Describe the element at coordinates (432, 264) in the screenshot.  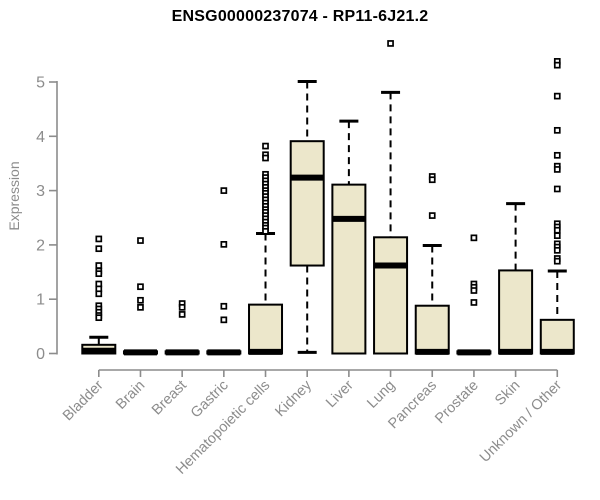
I see `boxplot-pancreas` at that location.